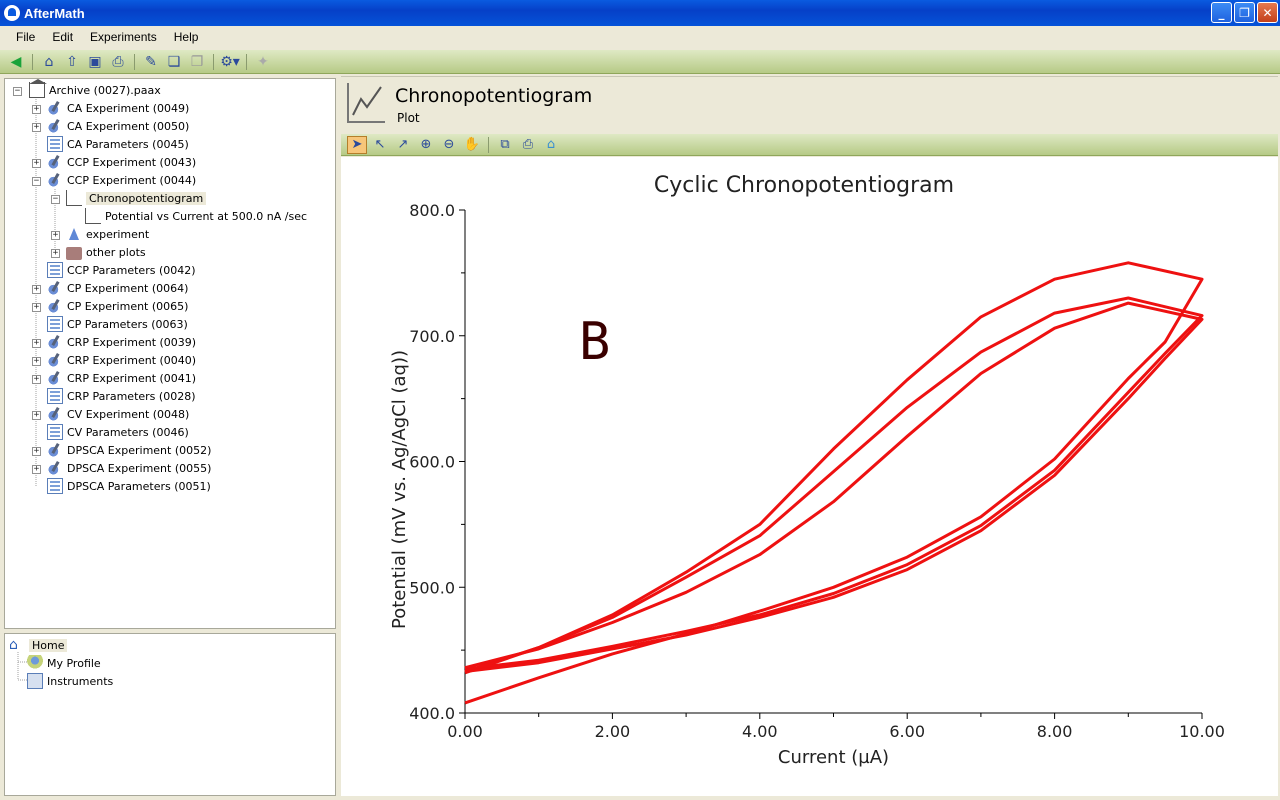  What do you see at coordinates (131, 270) in the screenshot?
I see `tree-label: CCP Parameters (0042)` at bounding box center [131, 270].